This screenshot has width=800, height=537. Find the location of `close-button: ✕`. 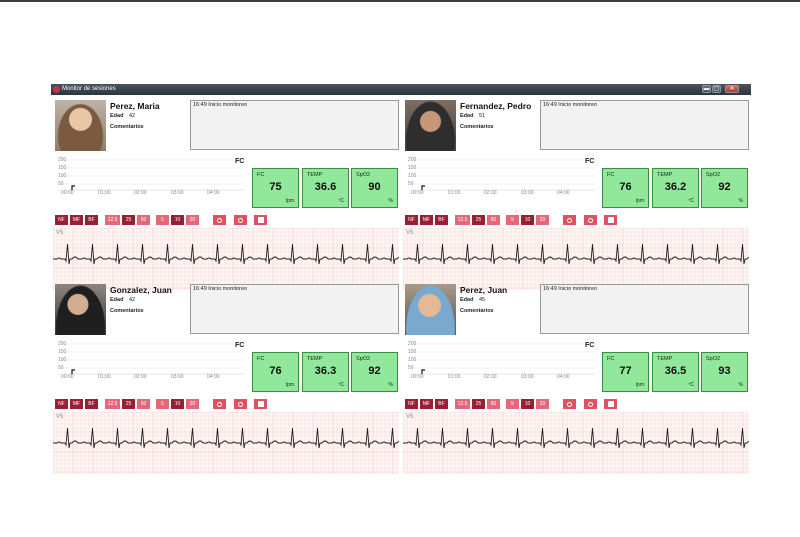

close-button: ✕ is located at coordinates (732, 89).